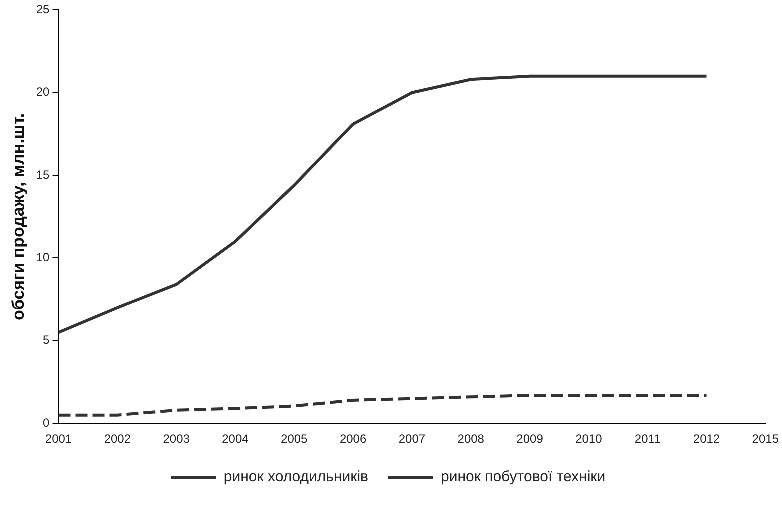 Image resolution: width=782 pixels, height=515 pixels. Describe the element at coordinates (294, 439) in the screenshot. I see `x-tick-label: 2005` at that location.